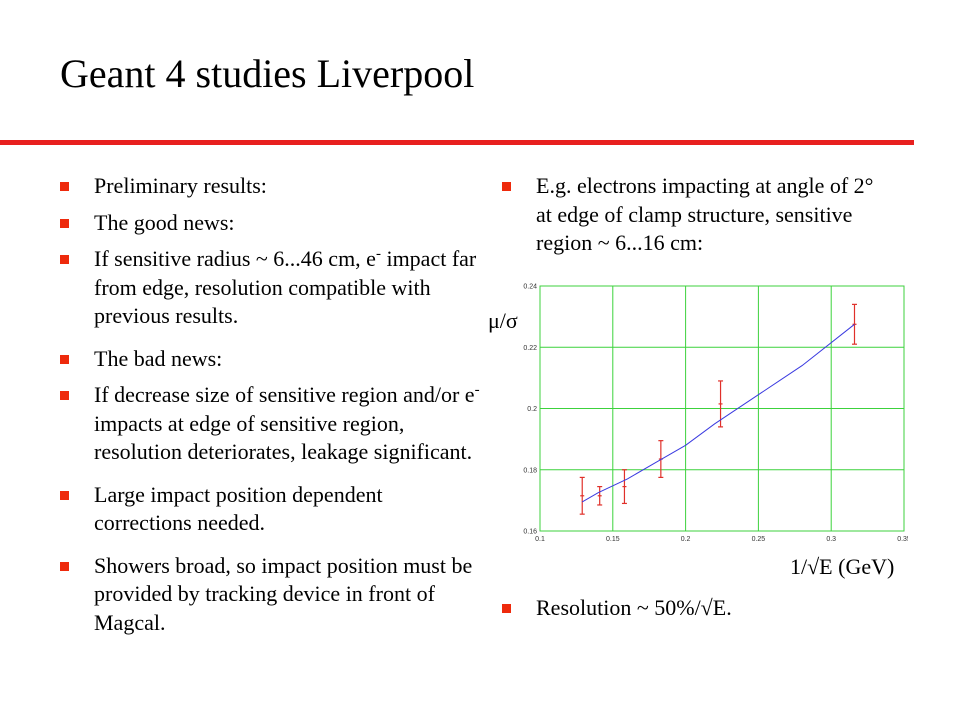 The image size is (960, 720). What do you see at coordinates (164, 222) in the screenshot?
I see `bullet-text: The good news:` at bounding box center [164, 222].